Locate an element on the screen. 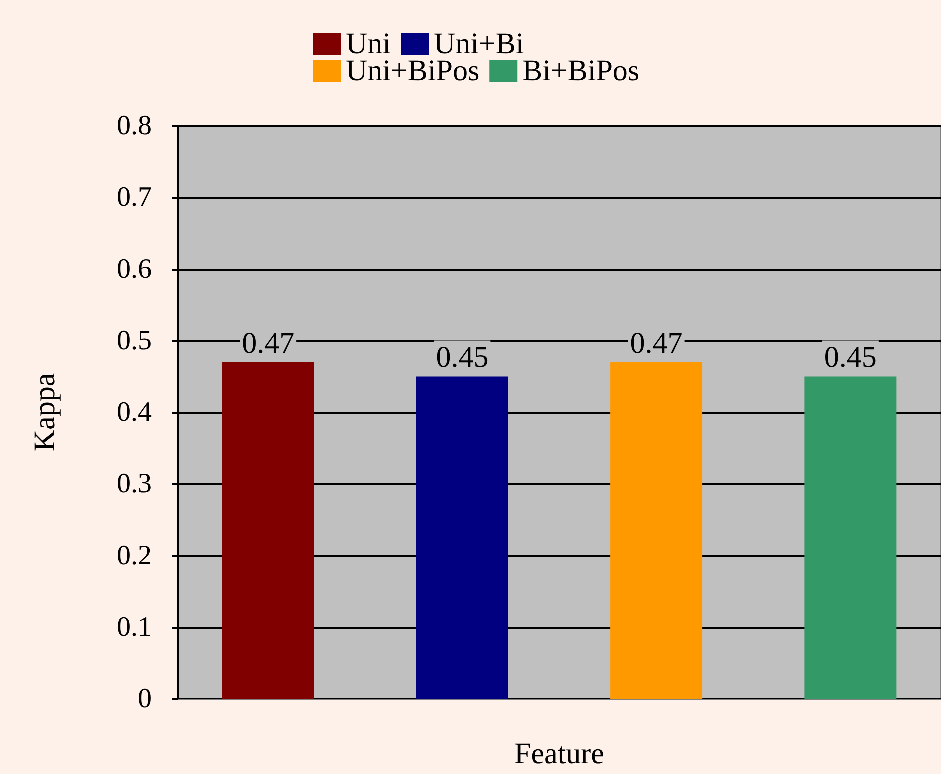  legend-label: Bi+BiPos is located at coordinates (581, 71).